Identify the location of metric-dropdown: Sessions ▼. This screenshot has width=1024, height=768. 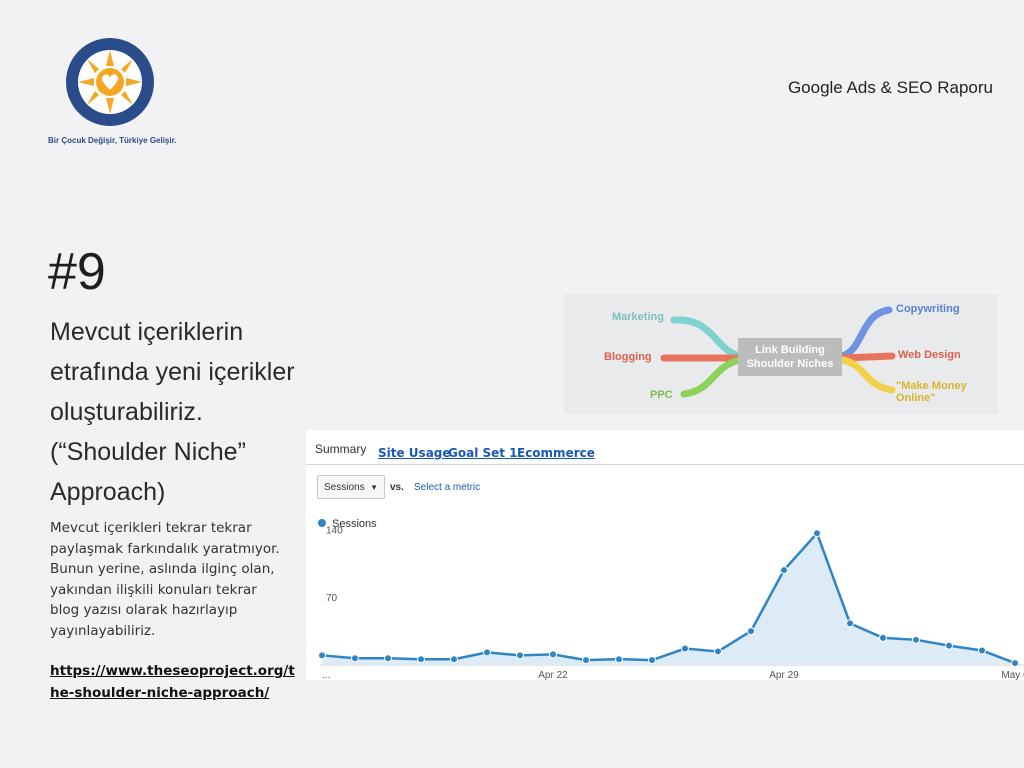
(351, 487).